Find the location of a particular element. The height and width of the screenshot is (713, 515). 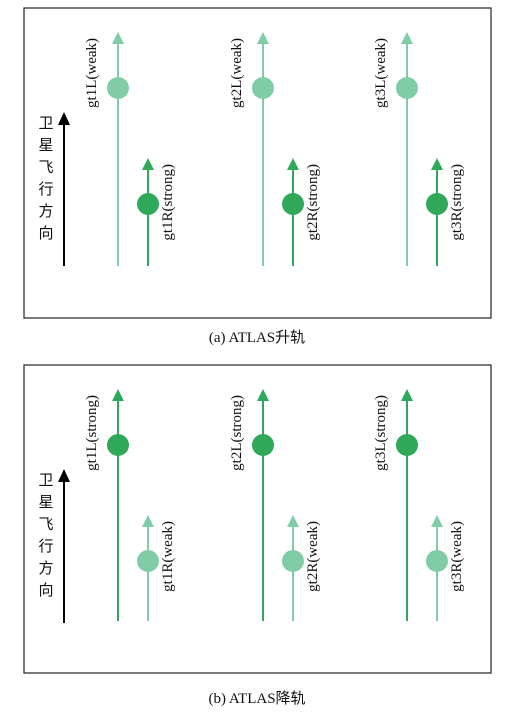

beam-gt1r: gt1R(strong) is located at coordinates (156, 212).